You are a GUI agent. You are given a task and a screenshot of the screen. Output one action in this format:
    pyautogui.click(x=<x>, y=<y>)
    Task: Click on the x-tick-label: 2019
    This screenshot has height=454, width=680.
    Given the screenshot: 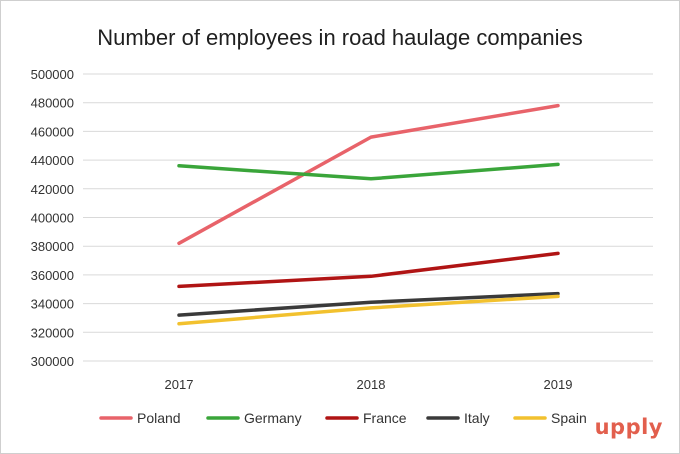 What is the action you would take?
    pyautogui.click(x=558, y=384)
    